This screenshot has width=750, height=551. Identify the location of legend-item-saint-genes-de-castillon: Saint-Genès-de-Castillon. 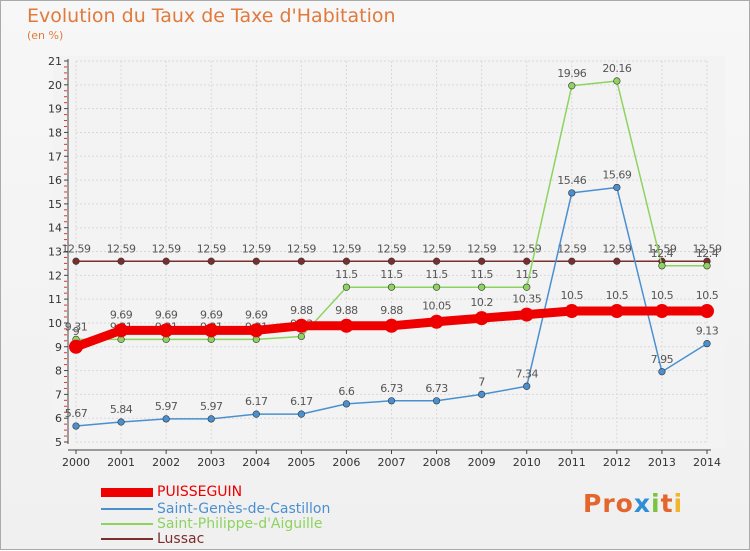
(215, 509).